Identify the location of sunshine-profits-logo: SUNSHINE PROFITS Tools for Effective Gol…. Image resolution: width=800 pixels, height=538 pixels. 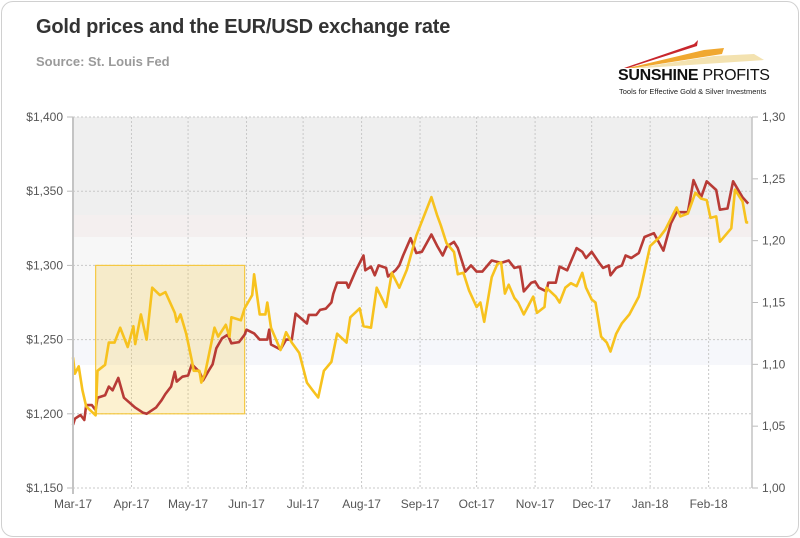
(694, 75).